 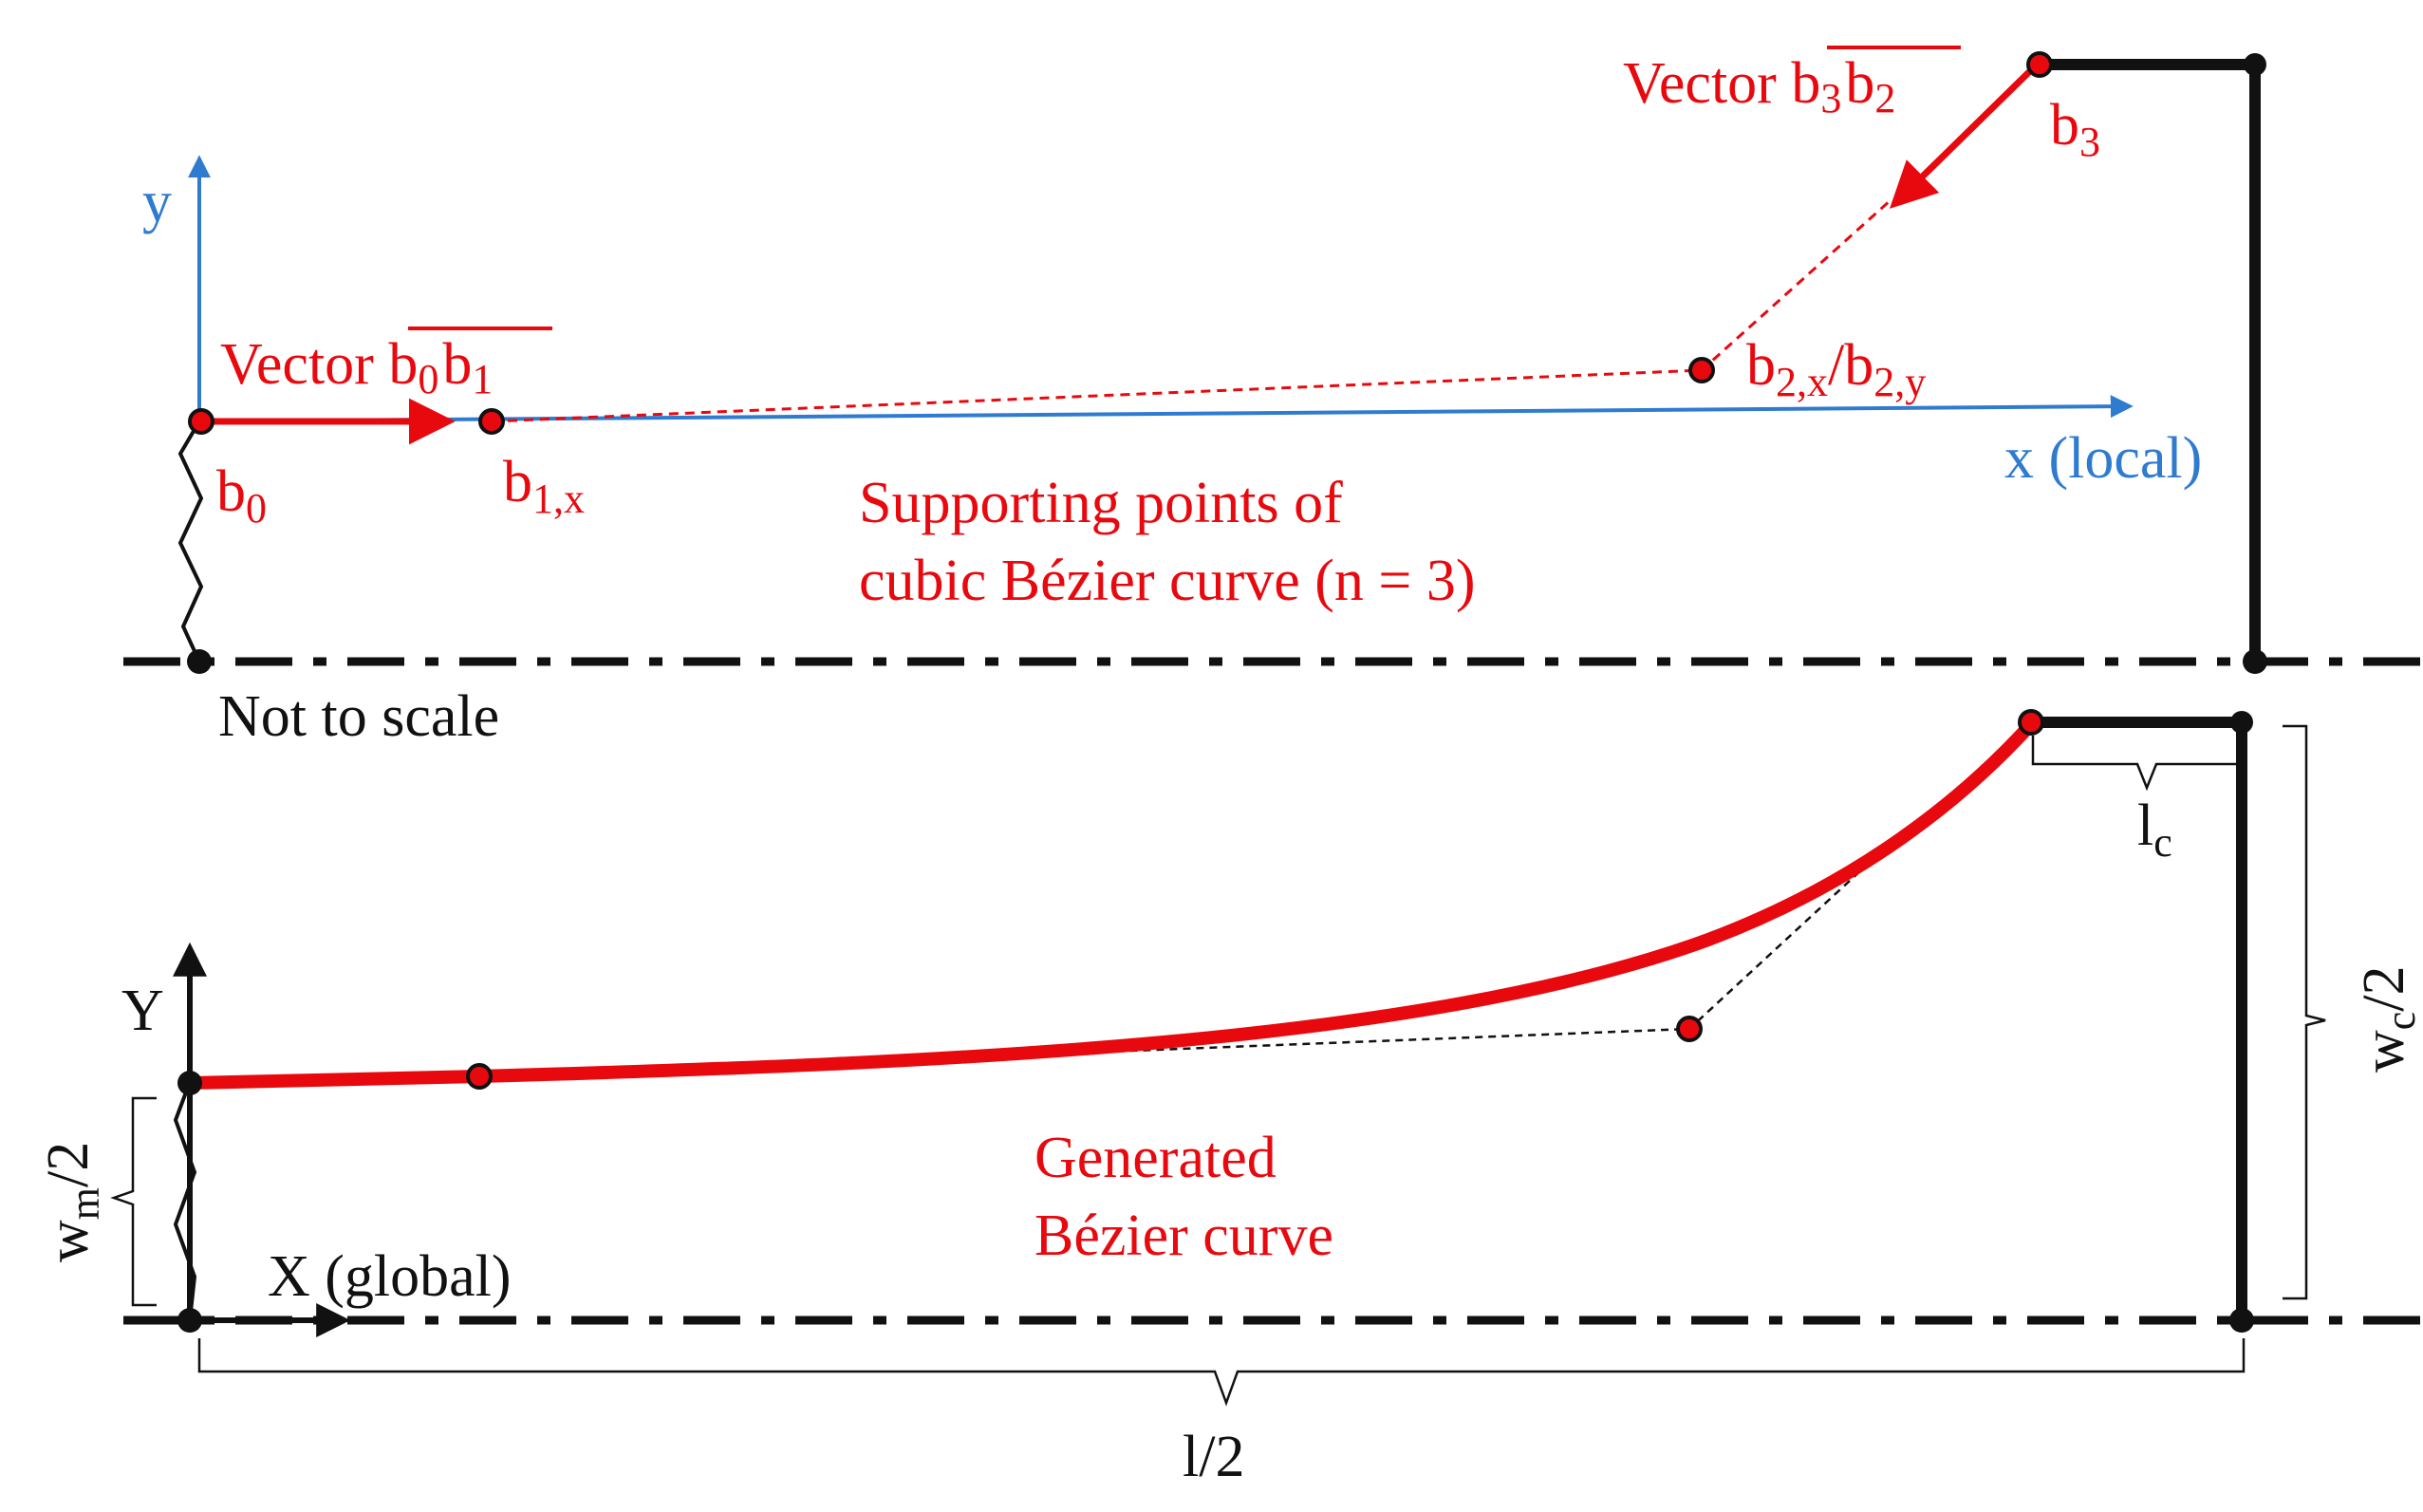 I want to click on local-x-label: x (local), so click(x=2103, y=458).